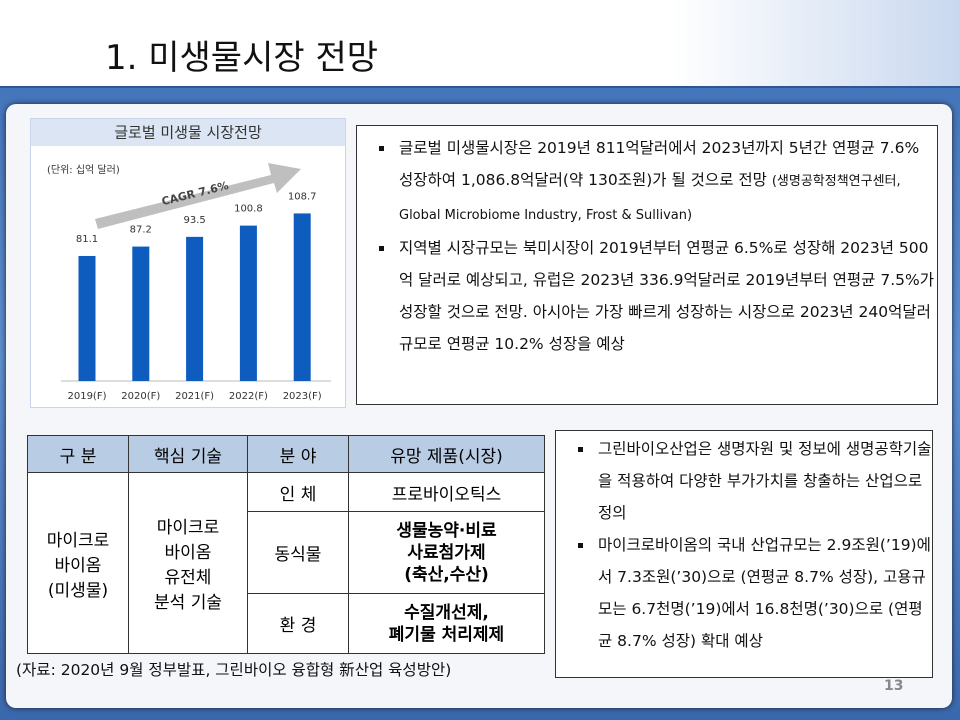 The height and width of the screenshot is (720, 960). Describe the element at coordinates (248, 396) in the screenshot. I see `x-tick-label: 2022(F)` at that location.